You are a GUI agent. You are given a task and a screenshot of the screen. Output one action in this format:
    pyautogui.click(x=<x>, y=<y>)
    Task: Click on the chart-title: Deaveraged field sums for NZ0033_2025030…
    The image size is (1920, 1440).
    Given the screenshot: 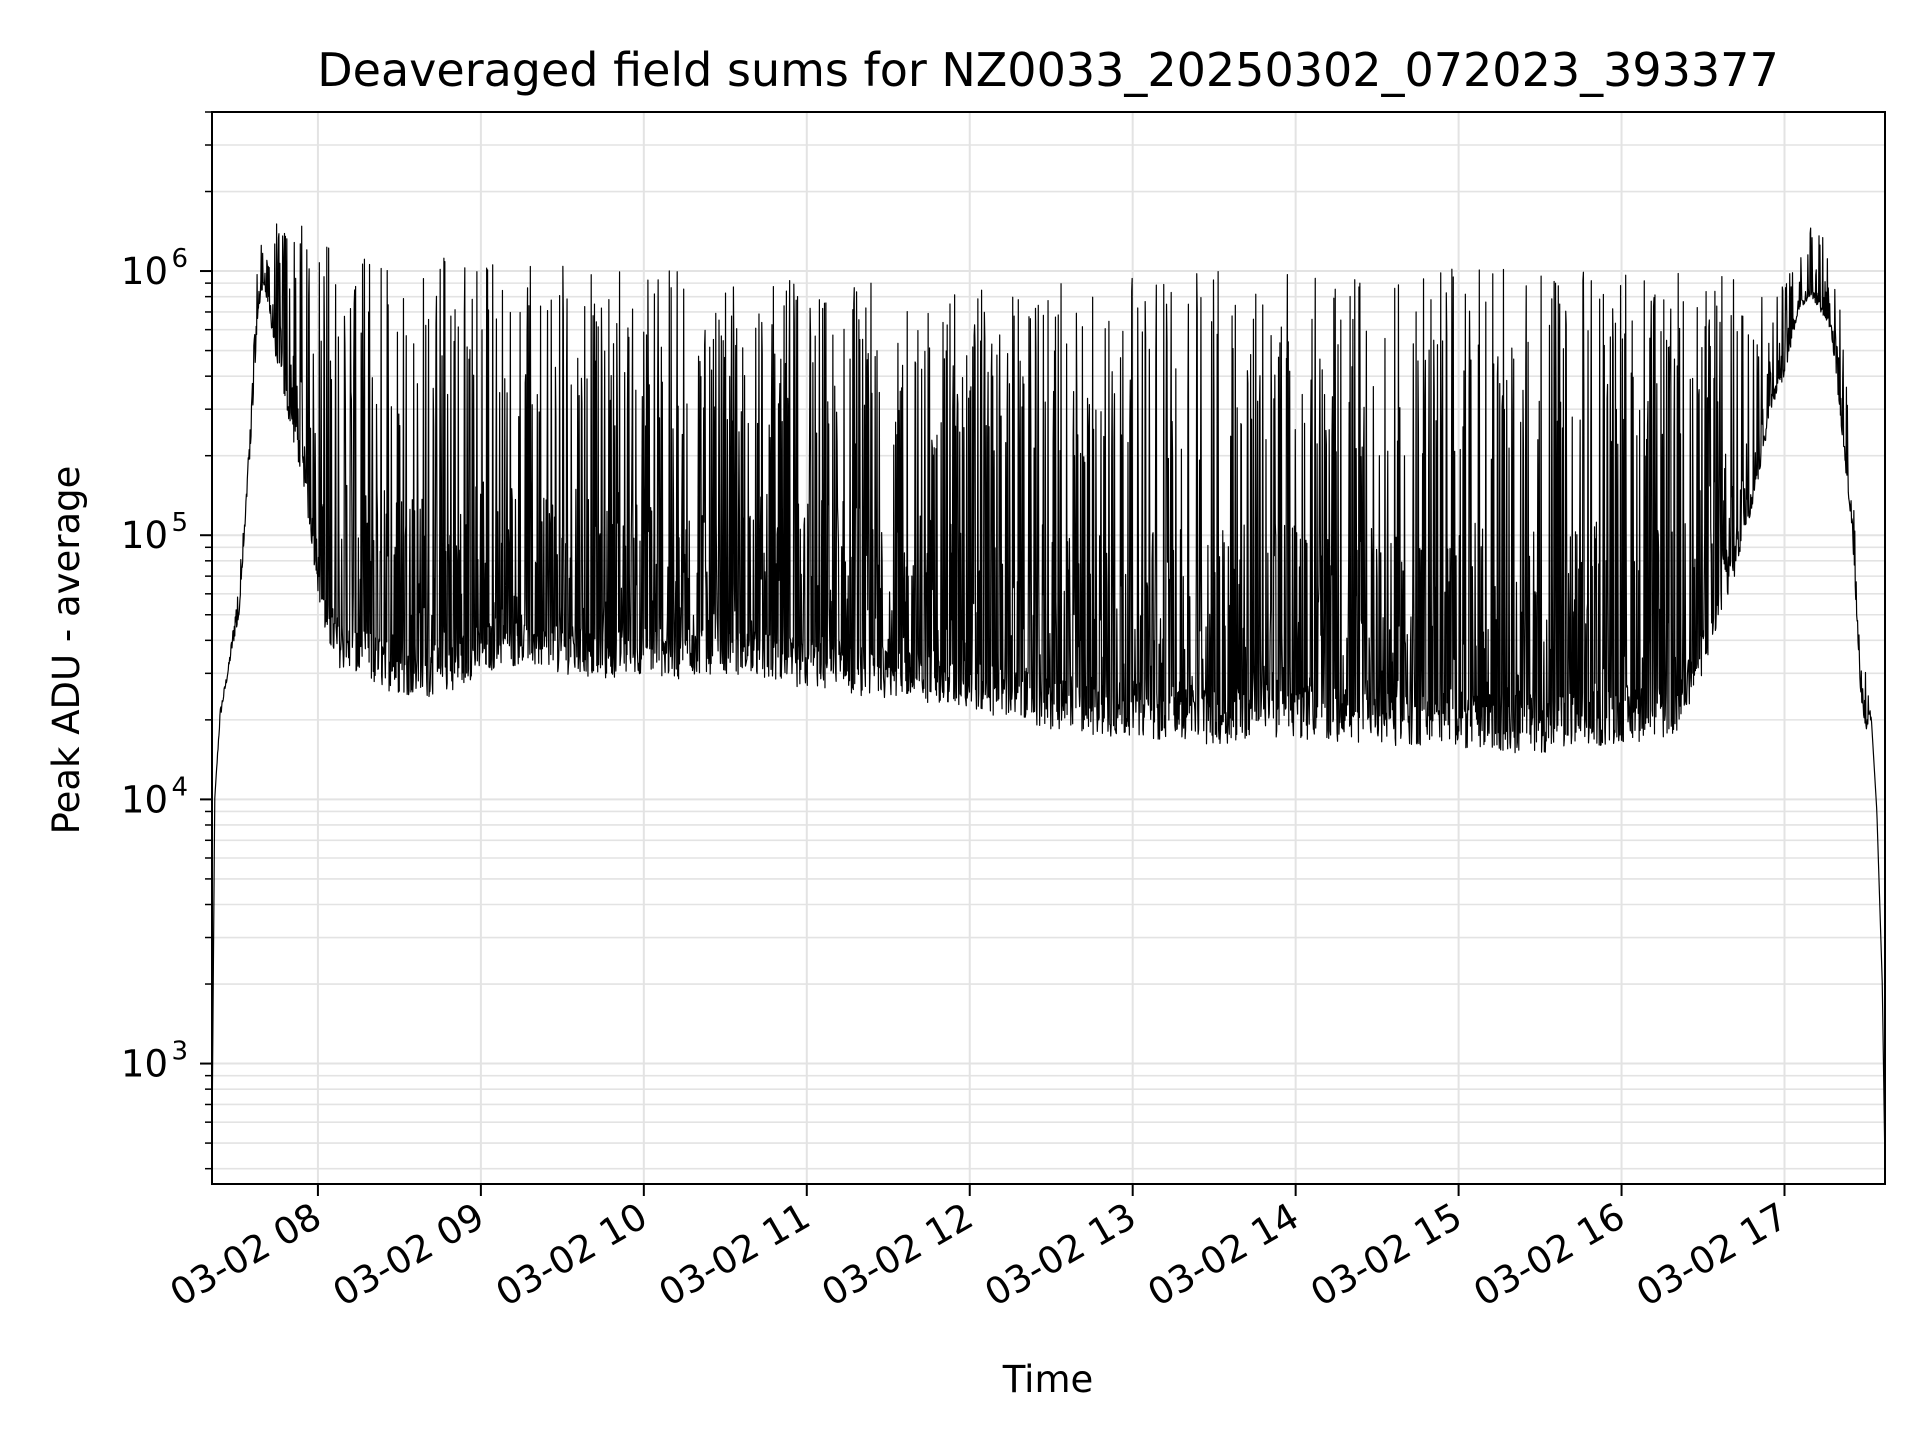 What is the action you would take?
    pyautogui.click(x=1047, y=70)
    